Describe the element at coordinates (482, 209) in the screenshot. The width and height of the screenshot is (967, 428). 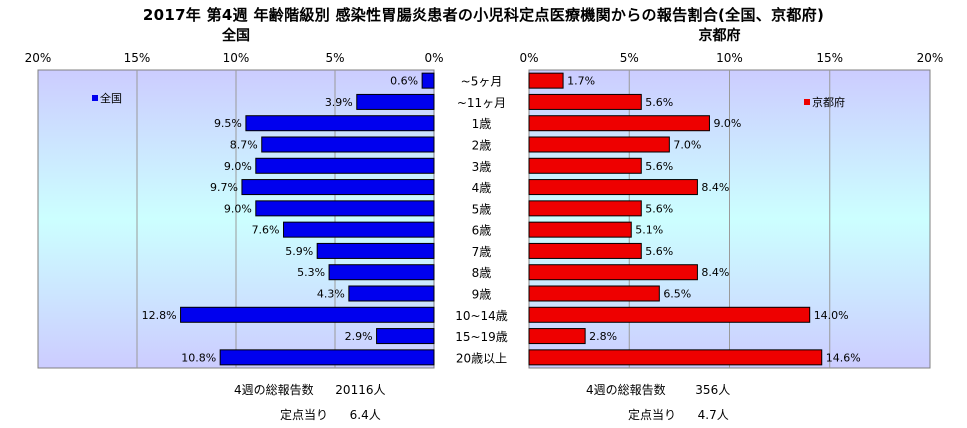
I see `category-label: 5歳` at that location.